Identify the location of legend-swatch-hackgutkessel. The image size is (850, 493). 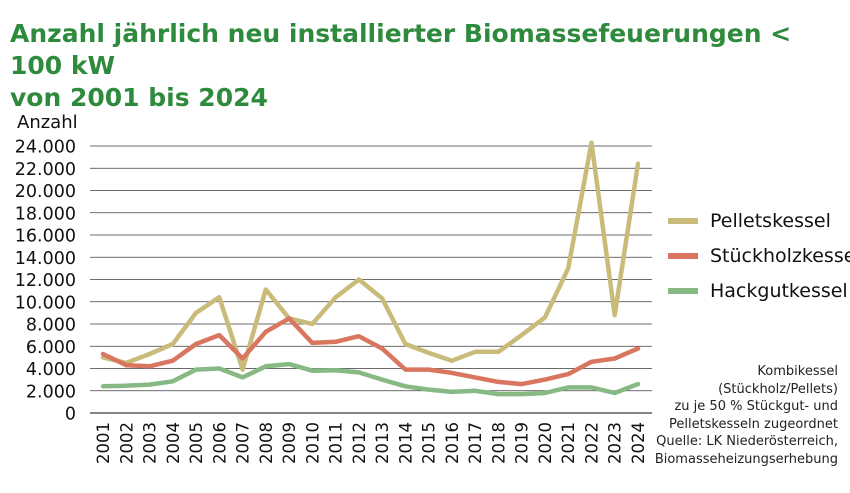
(683, 290).